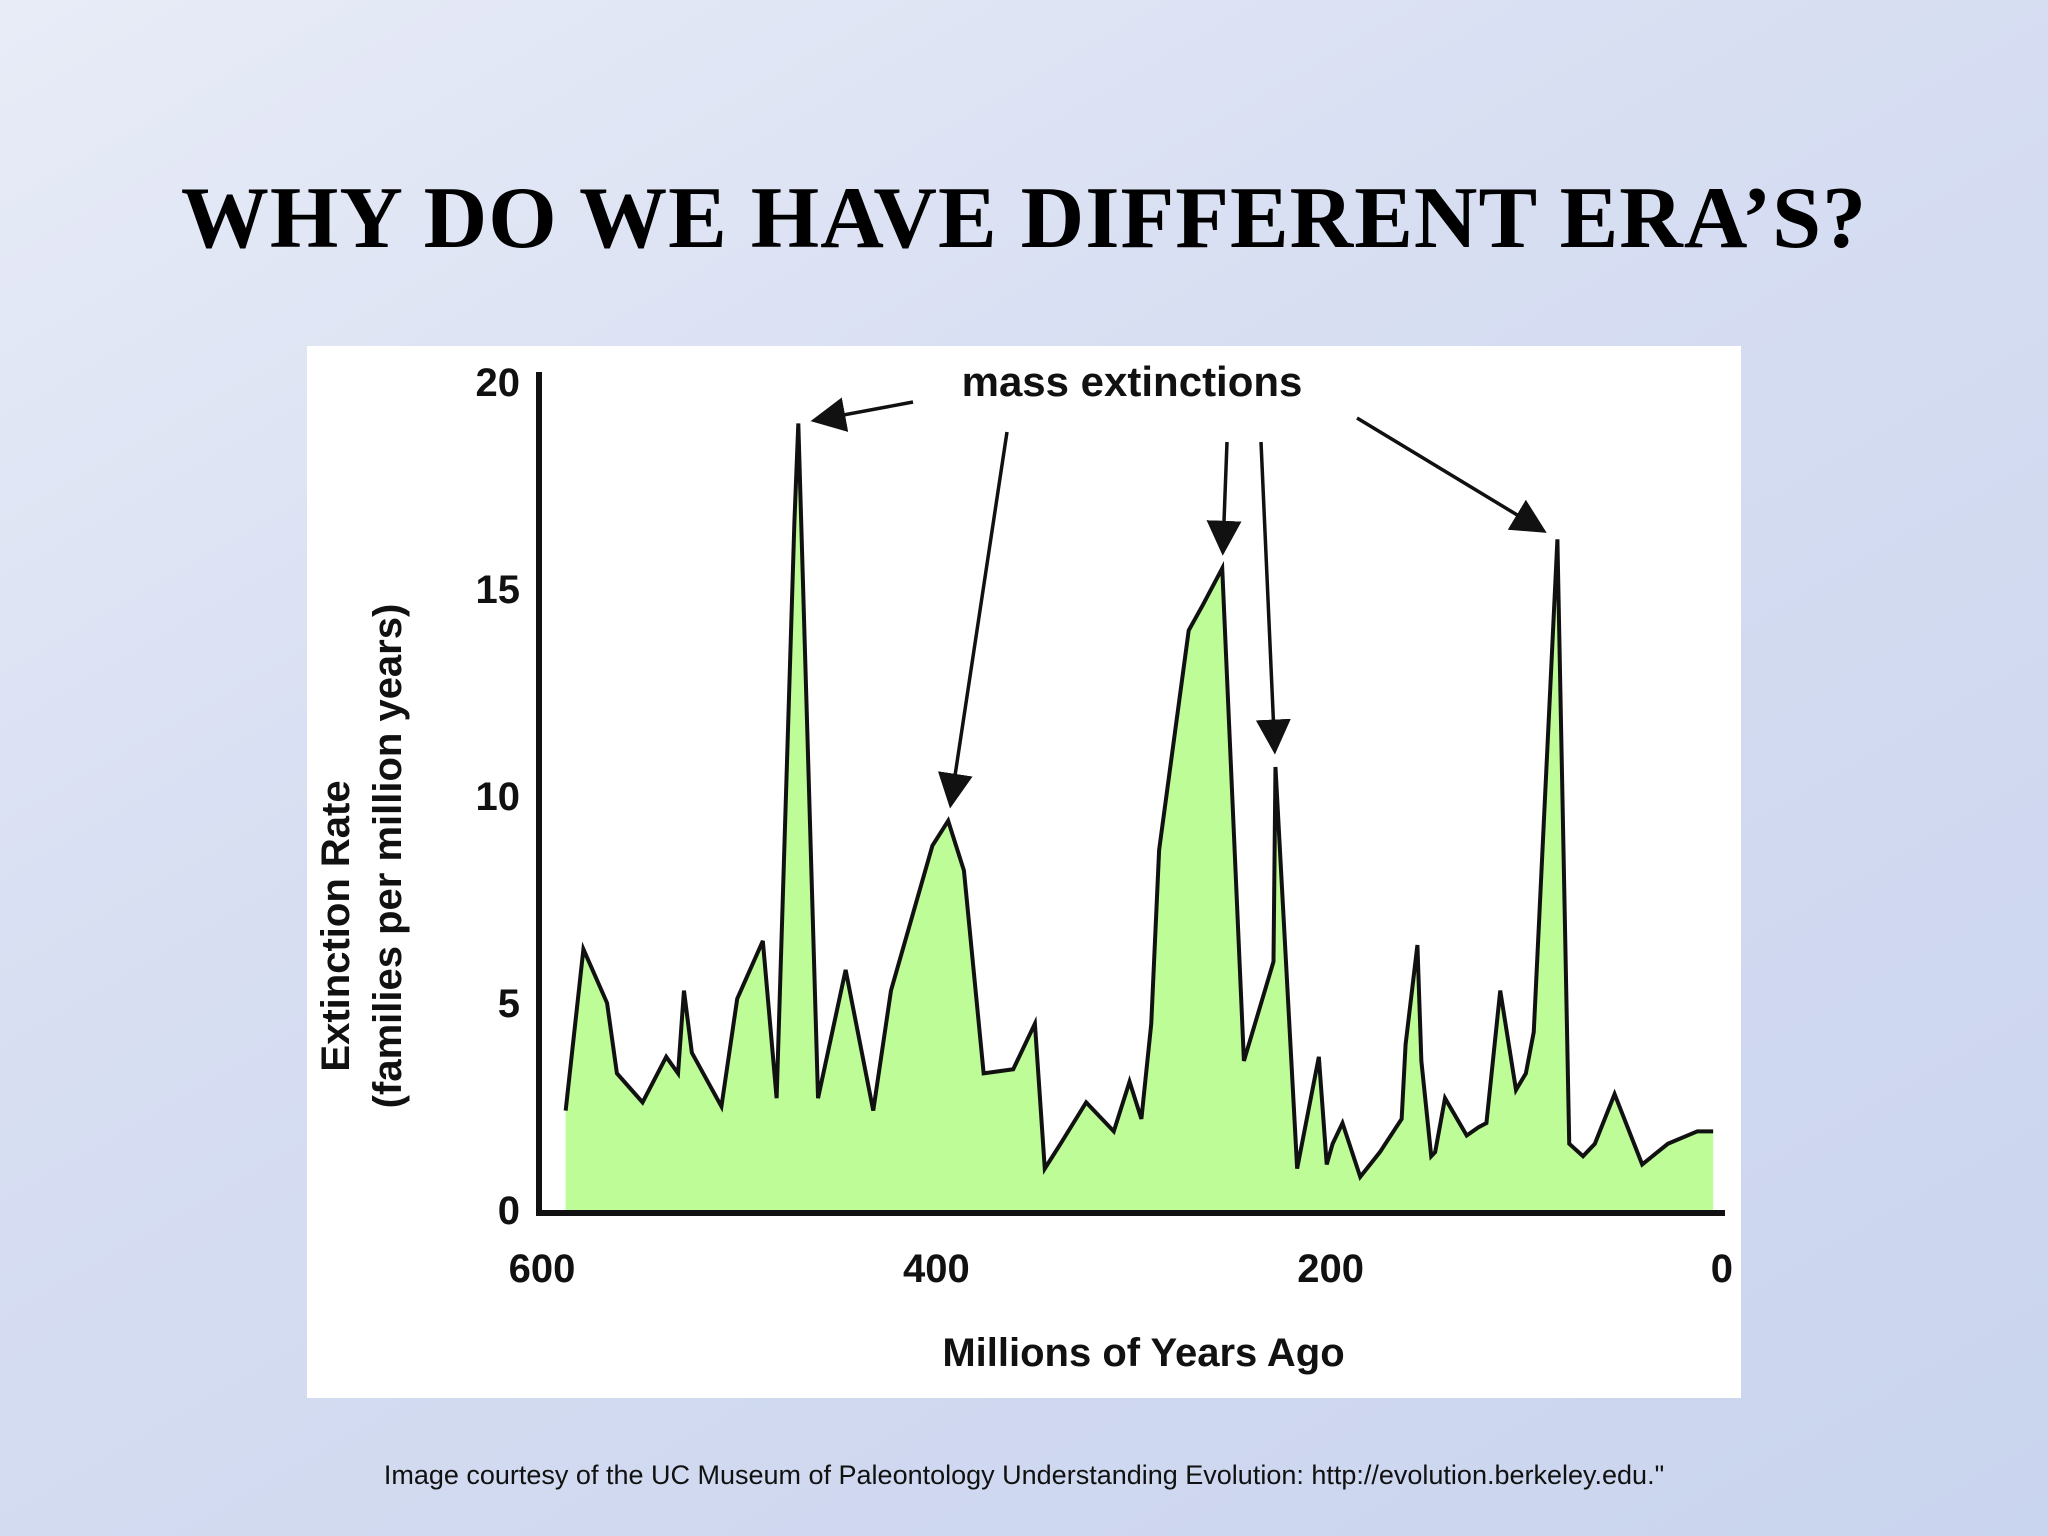  What do you see at coordinates (1132, 381) in the screenshot?
I see `mass-extinctions-label: mass extinctions` at bounding box center [1132, 381].